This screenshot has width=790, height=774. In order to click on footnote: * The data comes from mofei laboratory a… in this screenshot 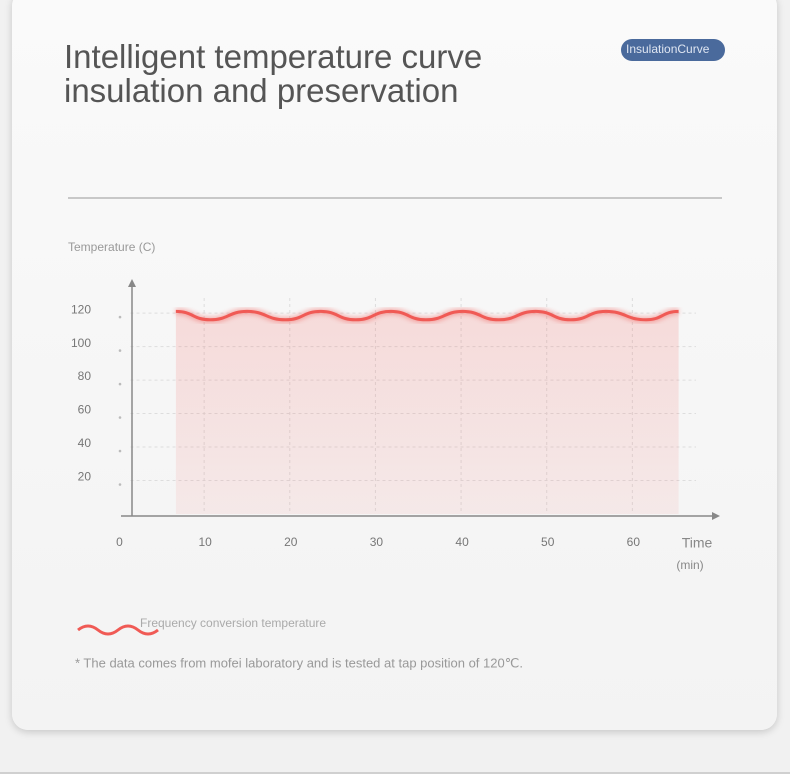, I will do `click(299, 662)`.